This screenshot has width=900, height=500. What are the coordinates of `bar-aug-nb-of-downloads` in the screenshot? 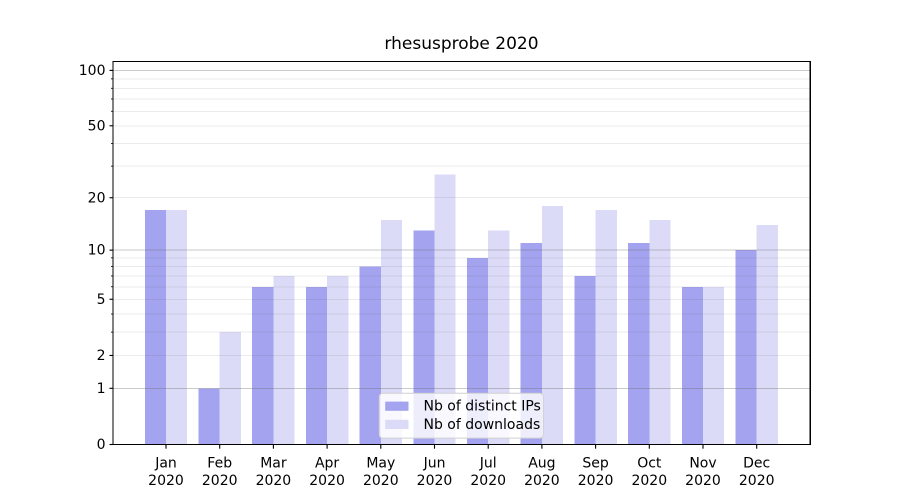 It's located at (552, 325).